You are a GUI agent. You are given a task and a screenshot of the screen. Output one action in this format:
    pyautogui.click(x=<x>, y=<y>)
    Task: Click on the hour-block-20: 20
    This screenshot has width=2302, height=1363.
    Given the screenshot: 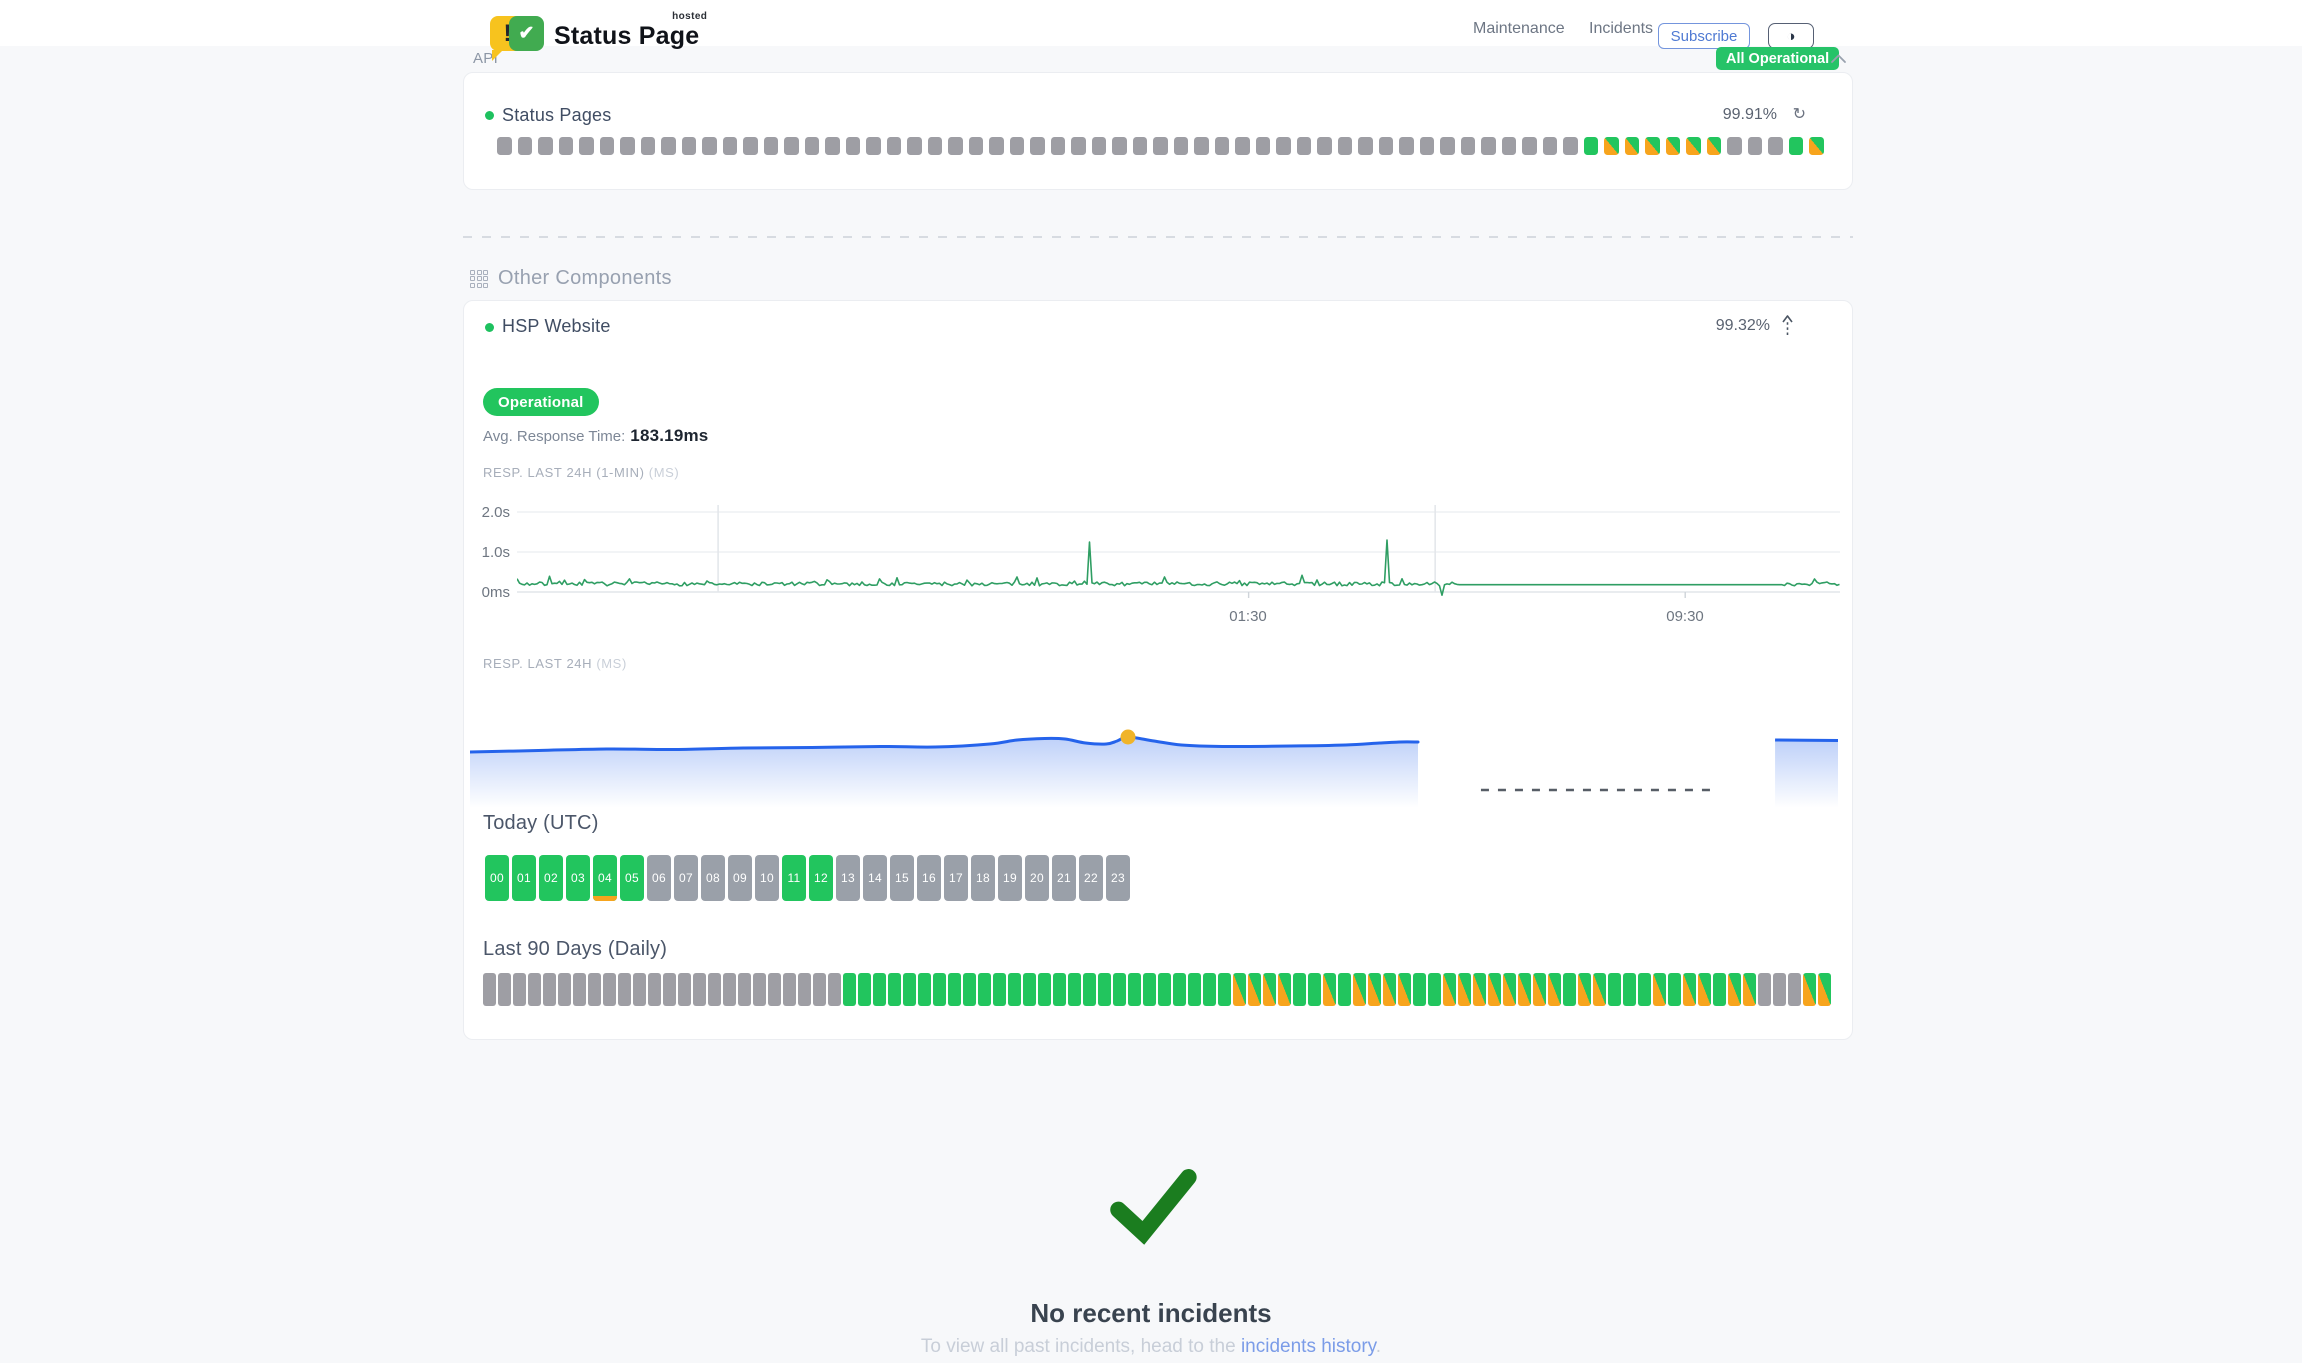 What is the action you would take?
    pyautogui.click(x=1037, y=878)
    